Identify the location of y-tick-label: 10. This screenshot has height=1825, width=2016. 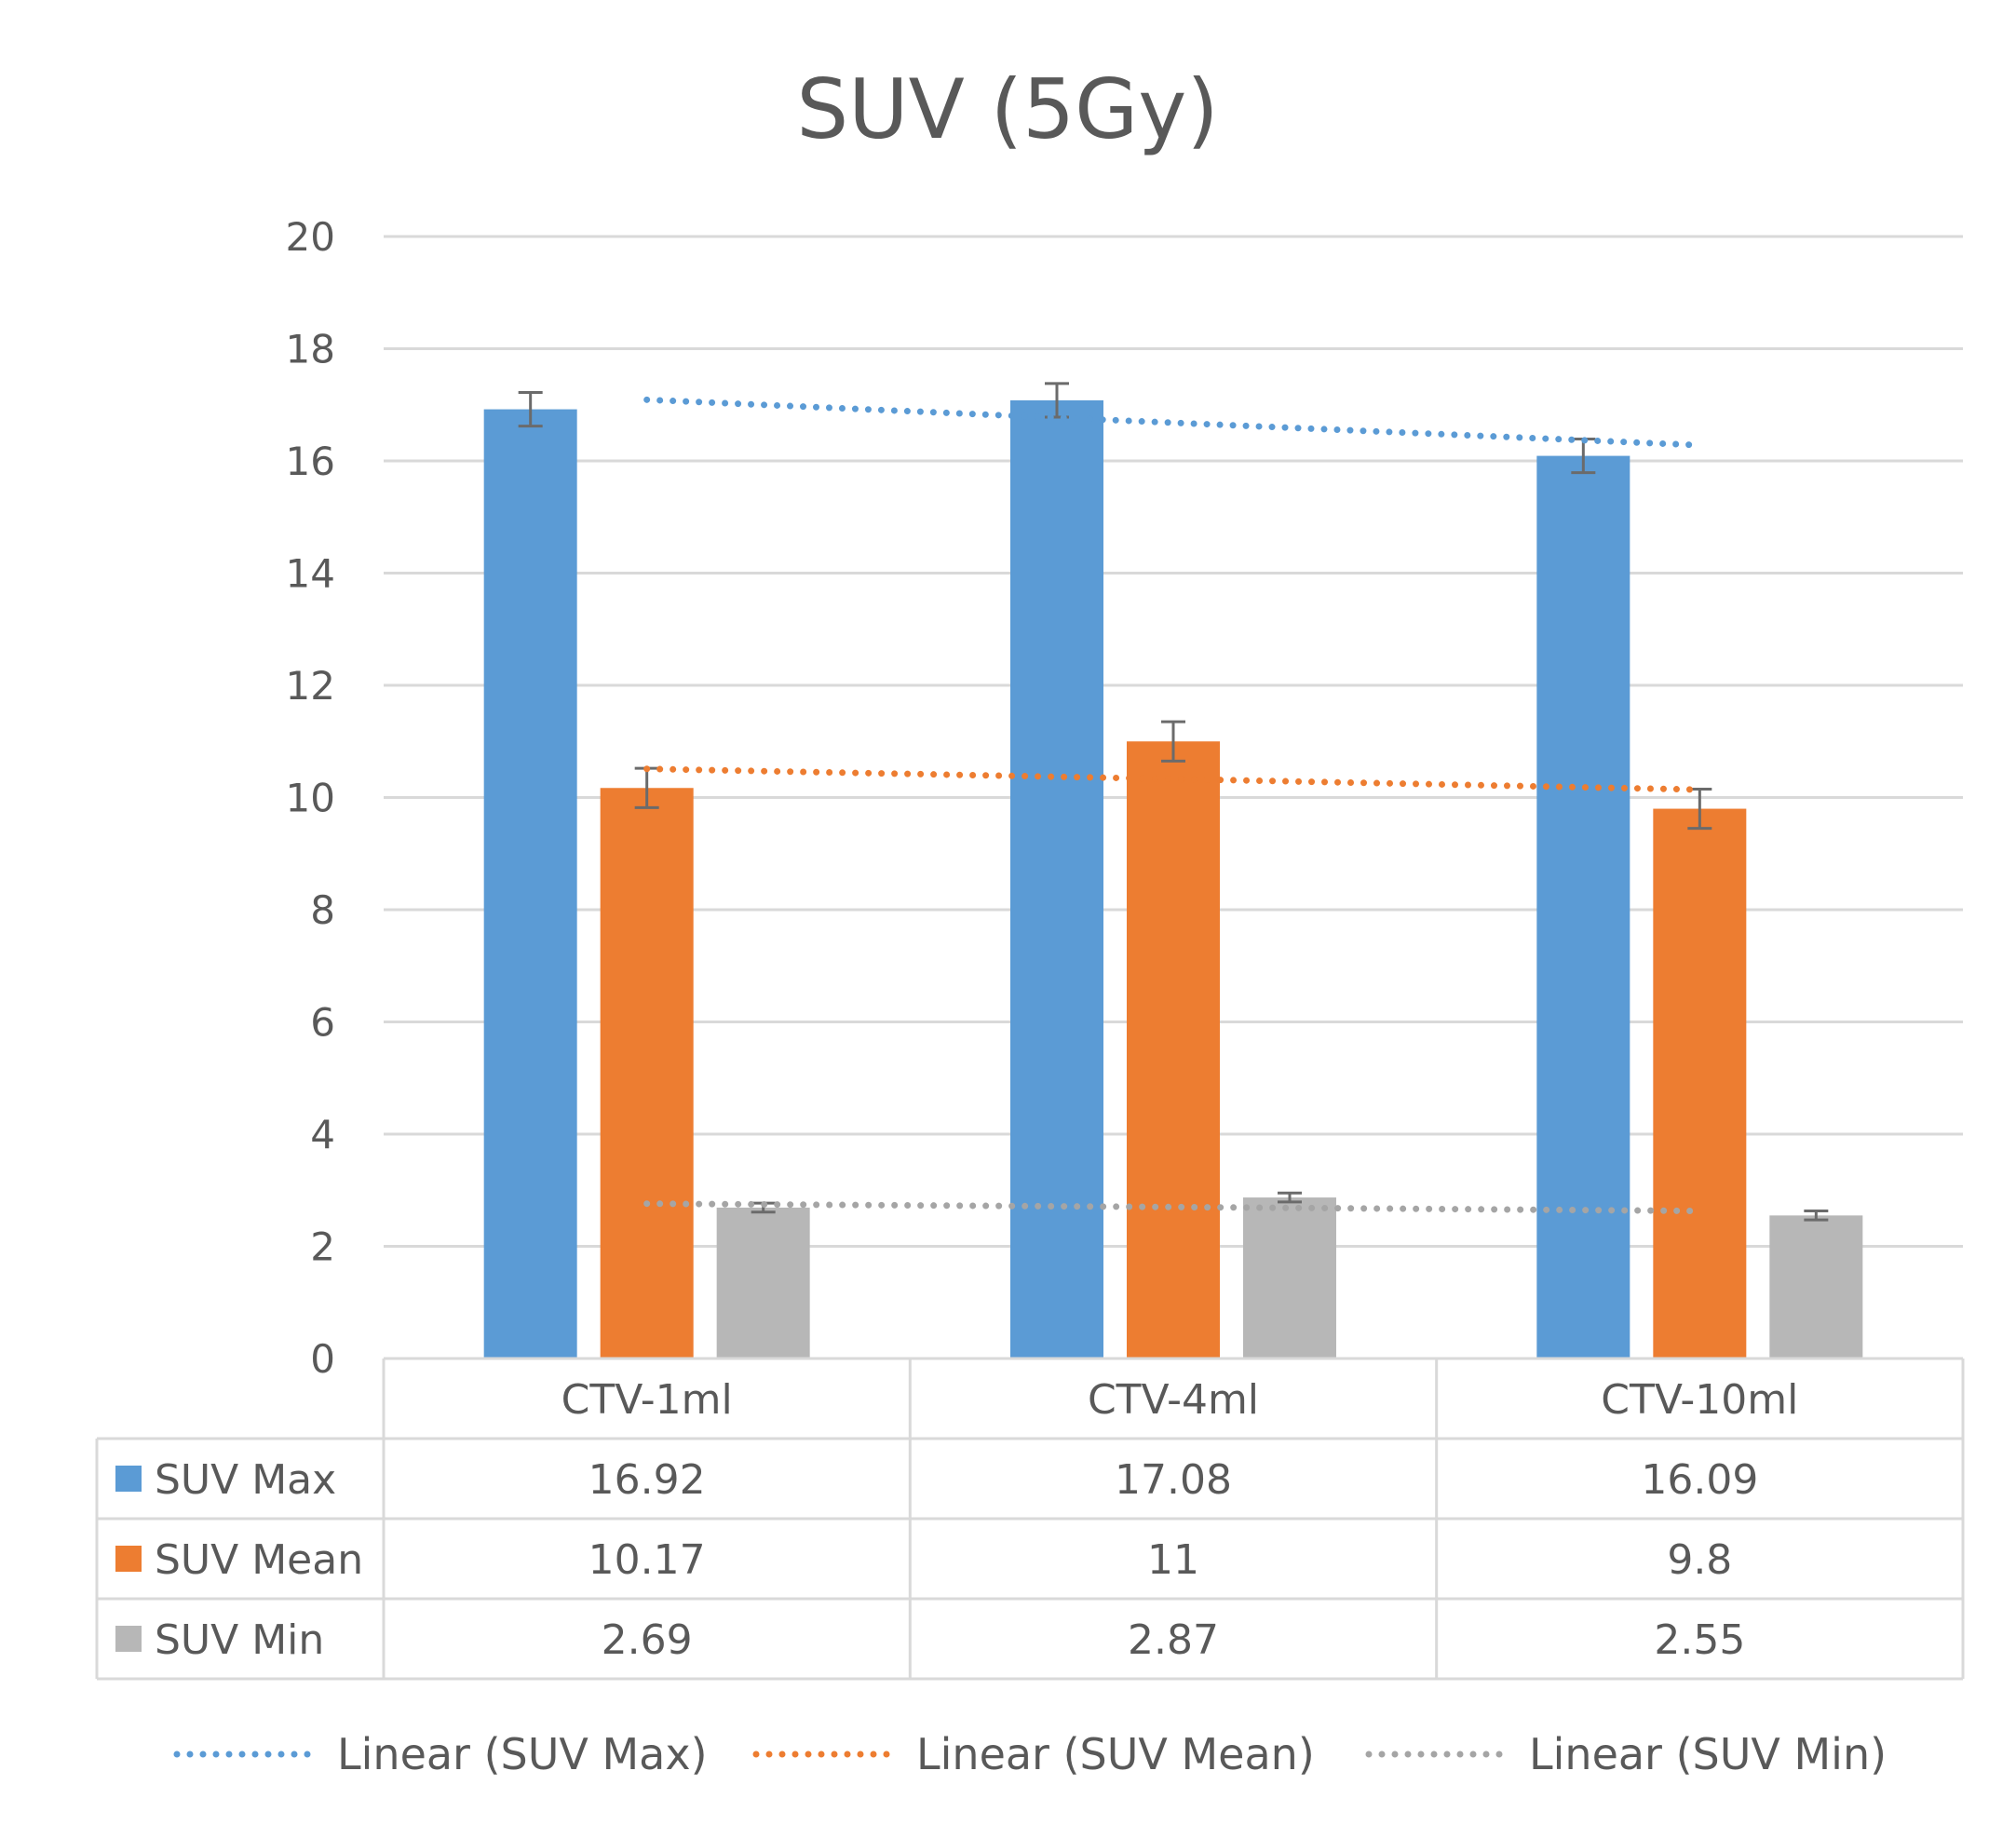
(310, 798).